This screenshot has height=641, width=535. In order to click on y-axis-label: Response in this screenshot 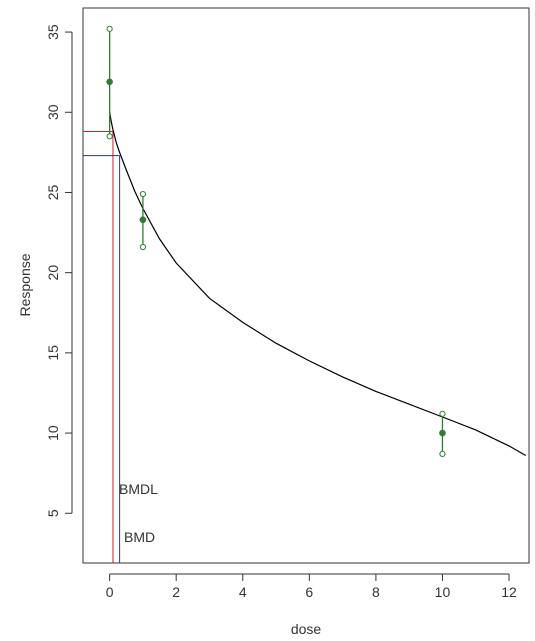, I will do `click(25, 284)`.